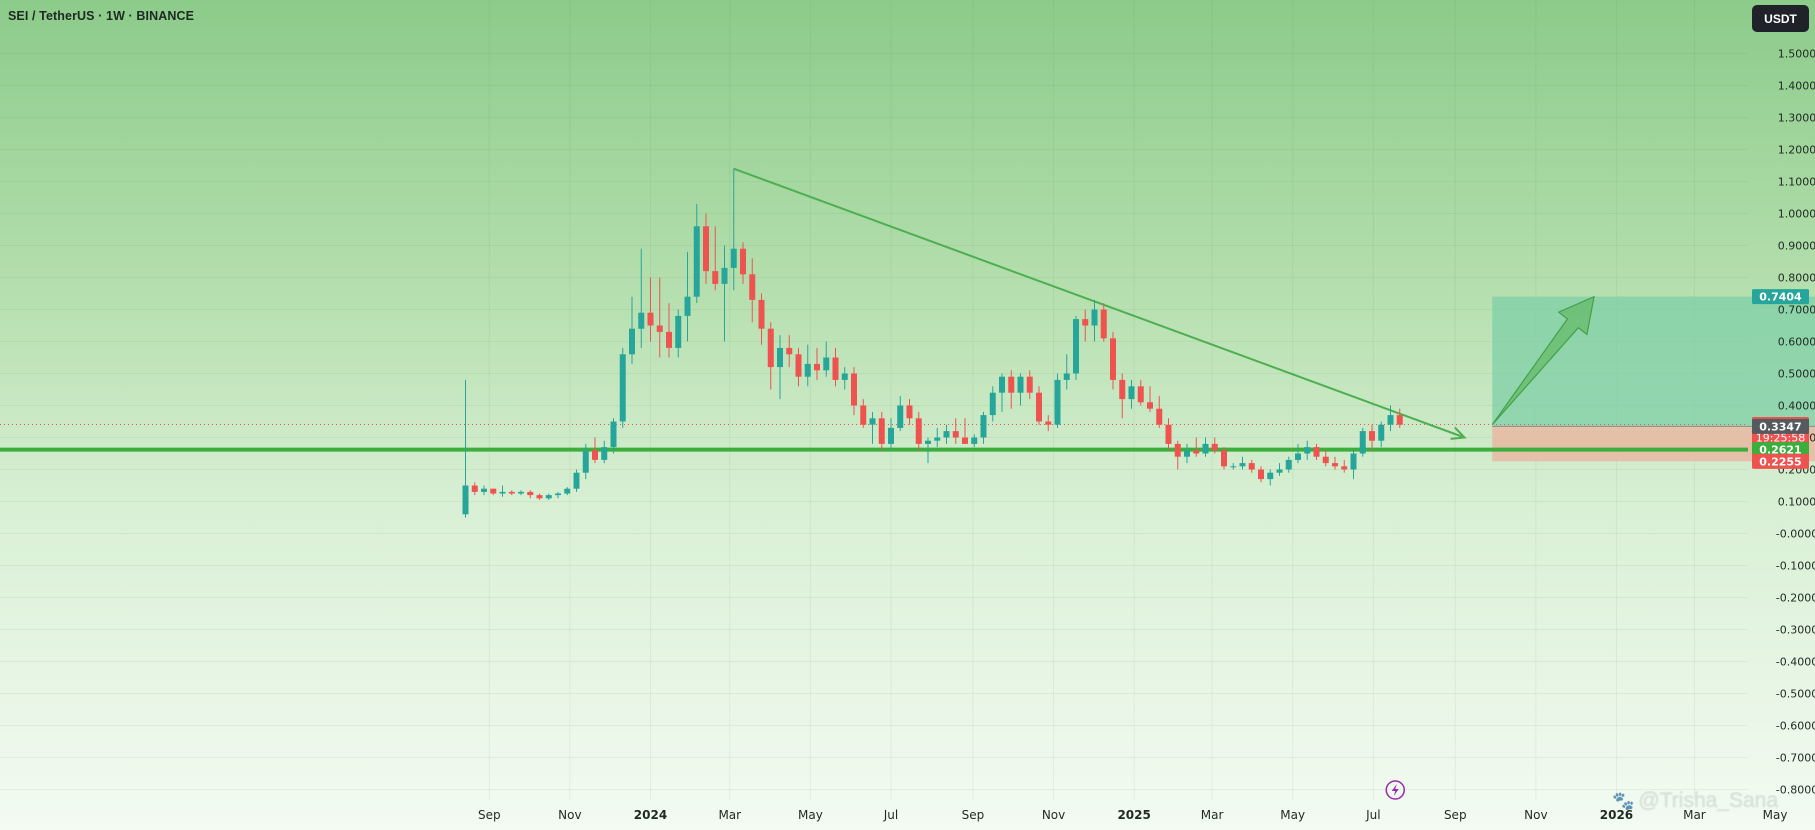 This screenshot has width=1815, height=830. Describe the element at coordinates (1695, 801) in the screenshot. I see `watermark: 🐾 @Trisha_Sana` at that location.